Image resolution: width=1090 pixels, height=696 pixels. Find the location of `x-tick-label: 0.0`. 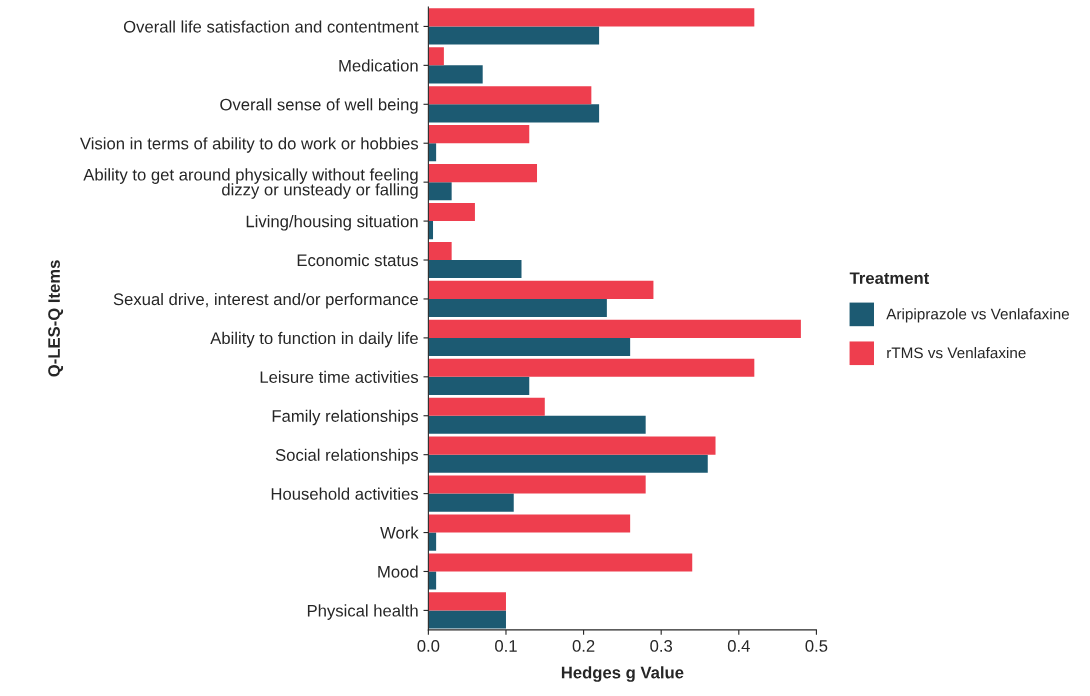

x-tick-label: 0.0 is located at coordinates (428, 646).